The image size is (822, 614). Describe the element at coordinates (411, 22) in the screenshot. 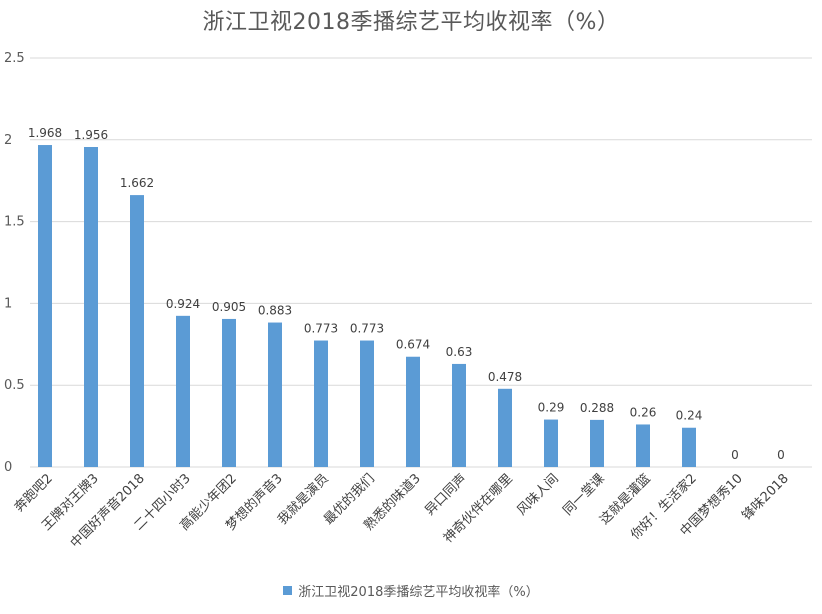

I see `chart-title: 浙江卫视2018季播综艺平均收视率（%）` at that location.